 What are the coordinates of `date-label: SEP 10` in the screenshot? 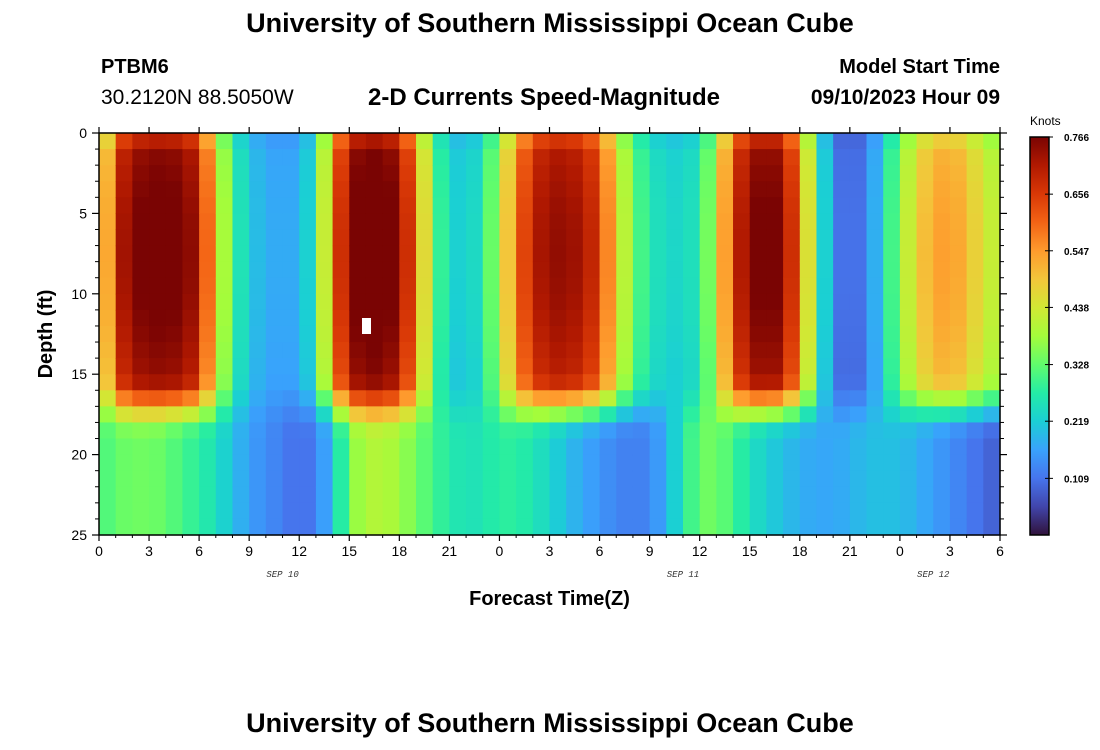 It's located at (282, 575).